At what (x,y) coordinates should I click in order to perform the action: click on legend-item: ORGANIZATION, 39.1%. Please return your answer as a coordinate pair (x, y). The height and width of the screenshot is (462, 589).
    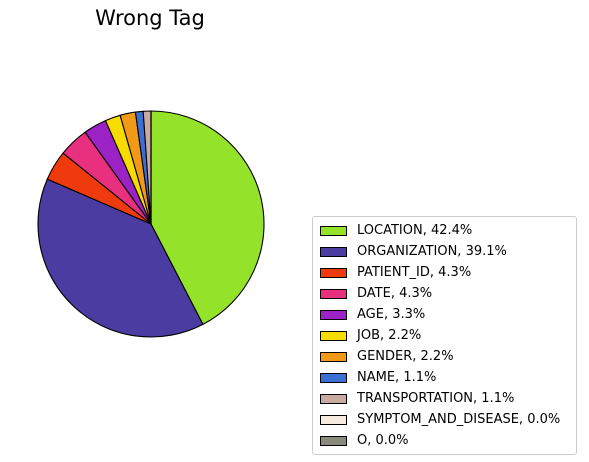
    Looking at the image, I should click on (445, 251).